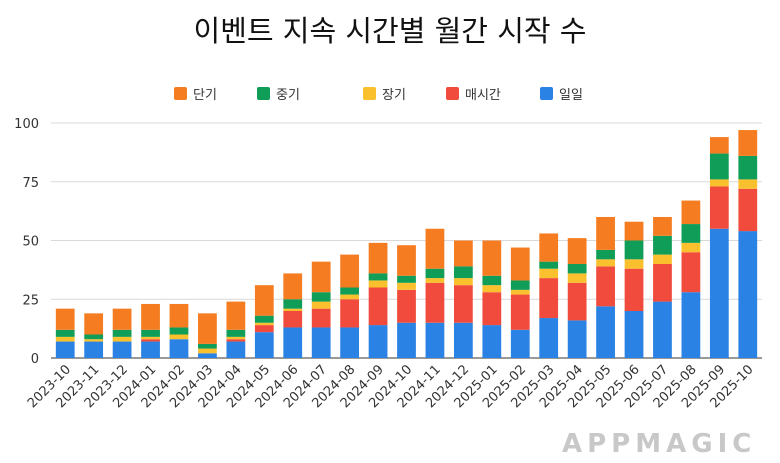 The width and height of the screenshot is (780, 463). What do you see at coordinates (571, 95) in the screenshot?
I see `legend-label: 일일` at bounding box center [571, 95].